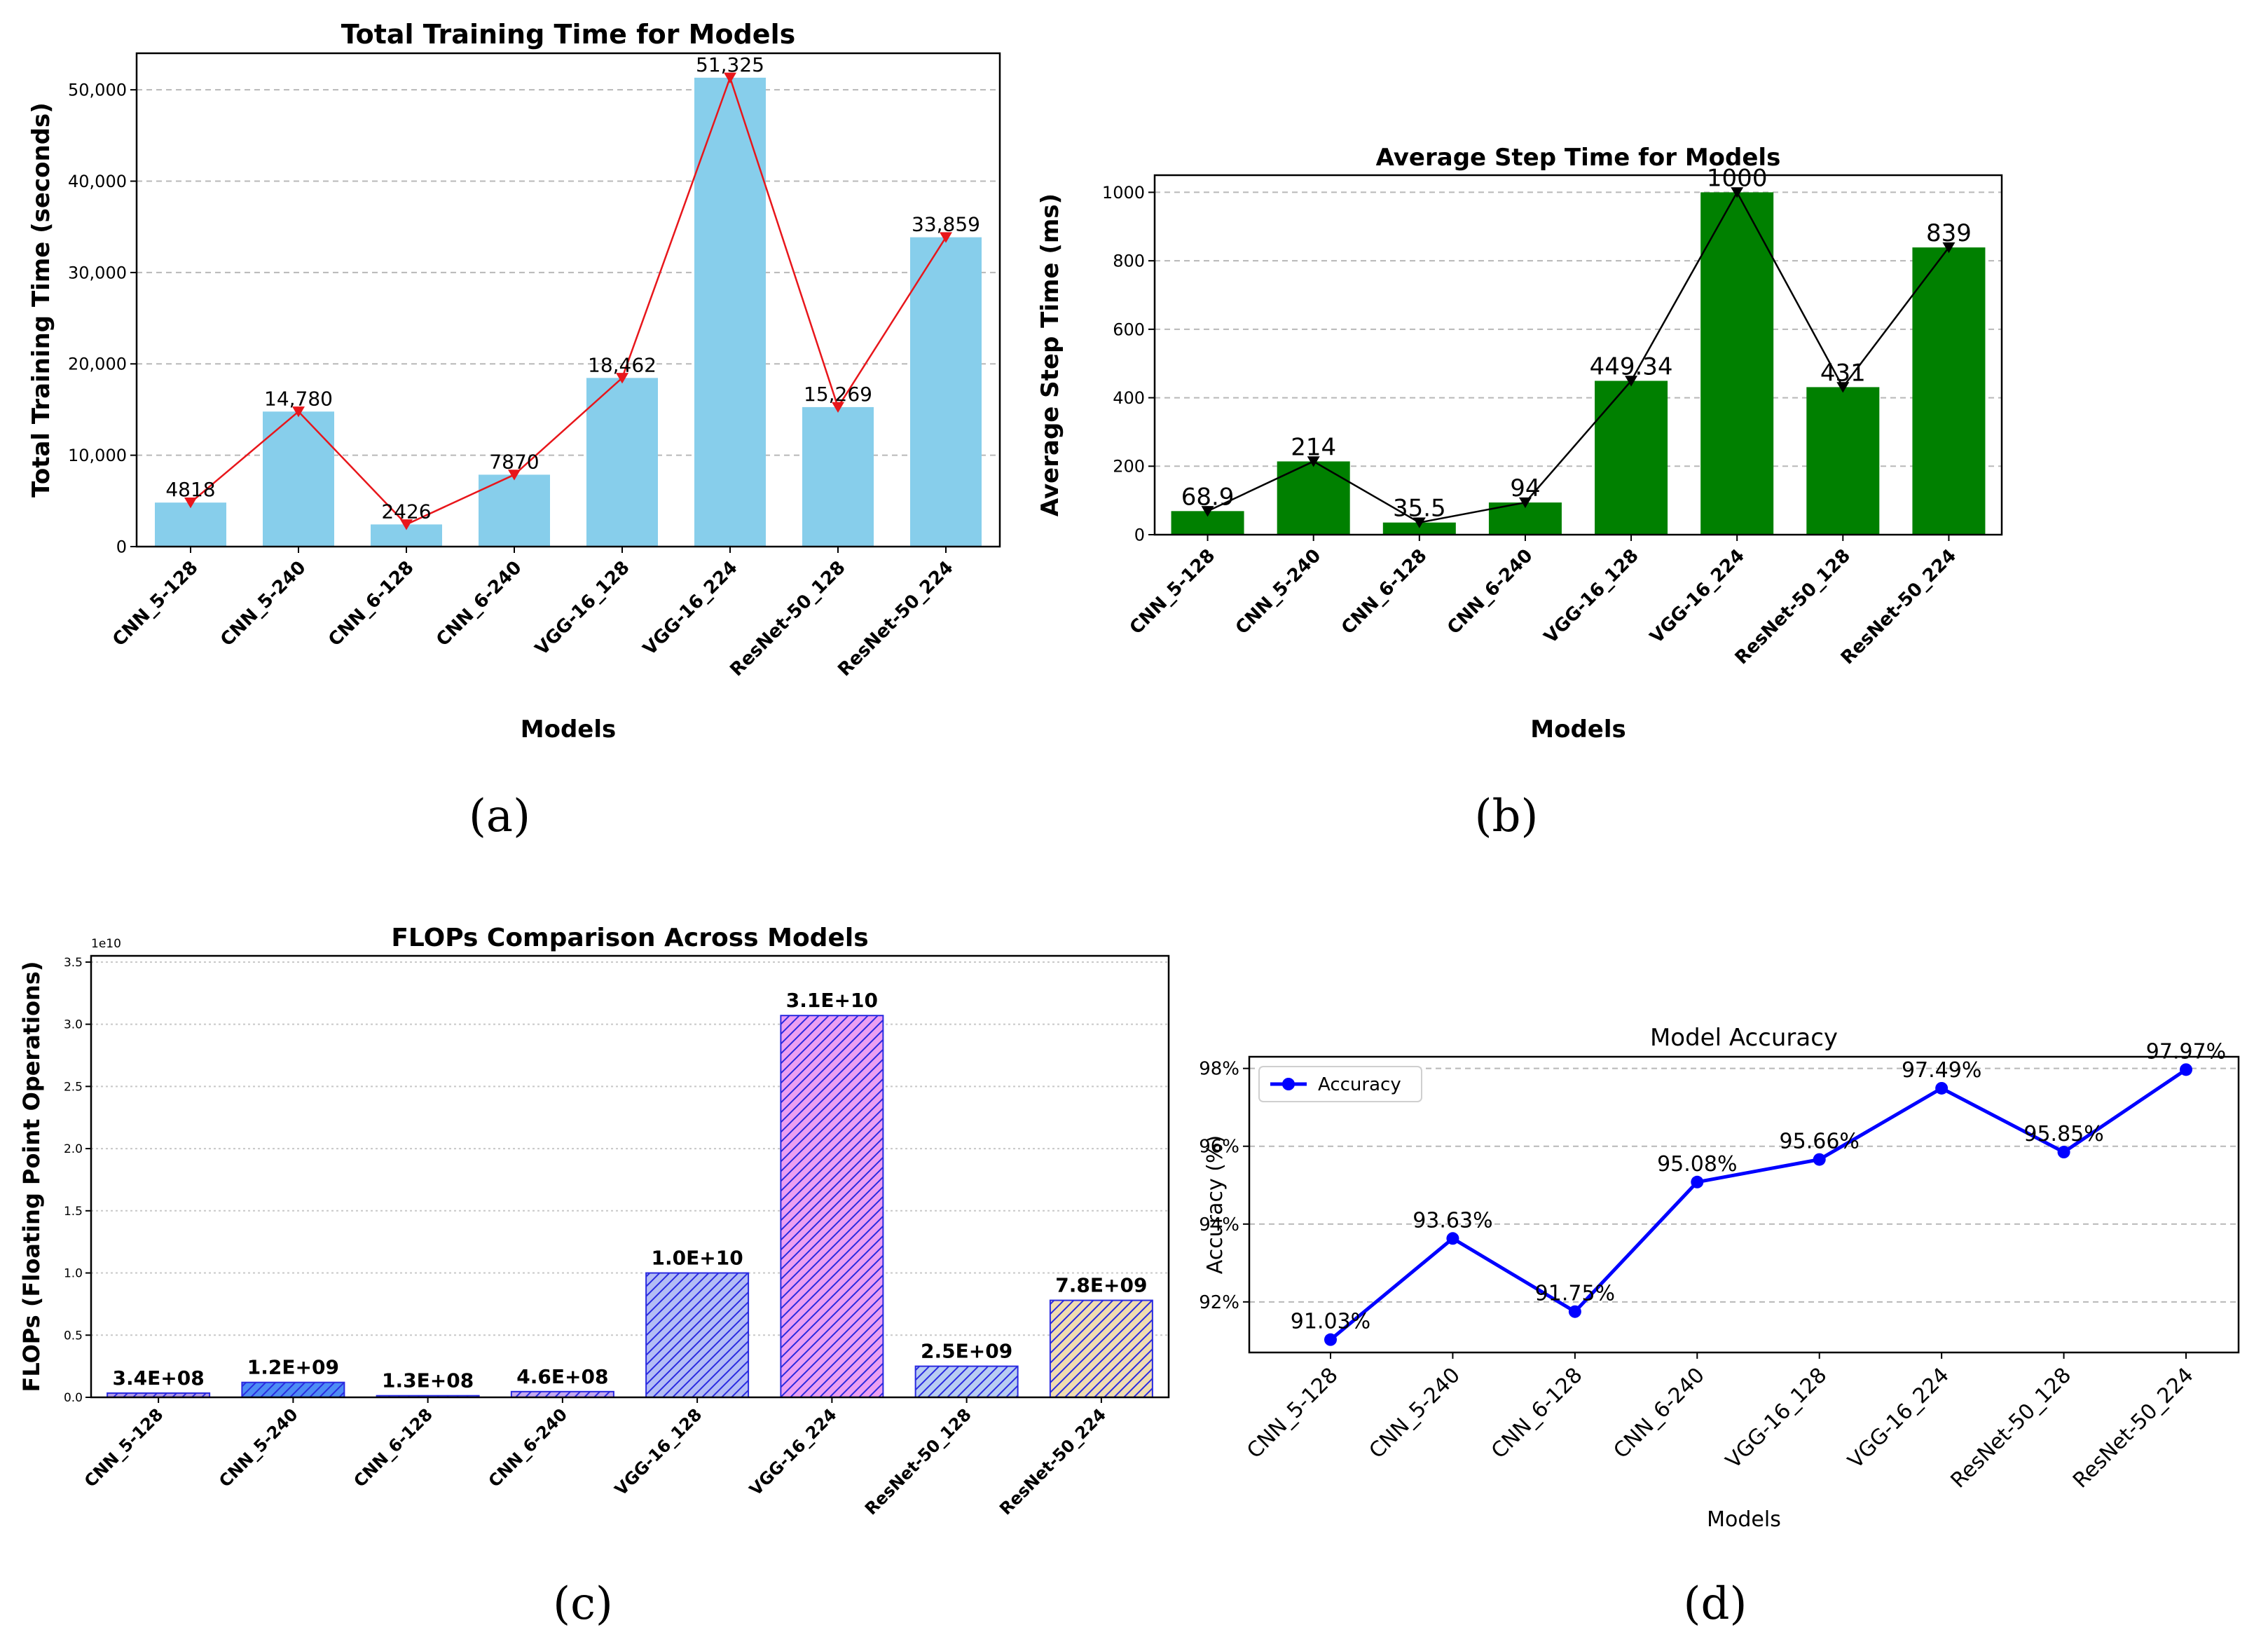  What do you see at coordinates (73, 963) in the screenshot?
I see `y-tick-label: 3.5` at bounding box center [73, 963].